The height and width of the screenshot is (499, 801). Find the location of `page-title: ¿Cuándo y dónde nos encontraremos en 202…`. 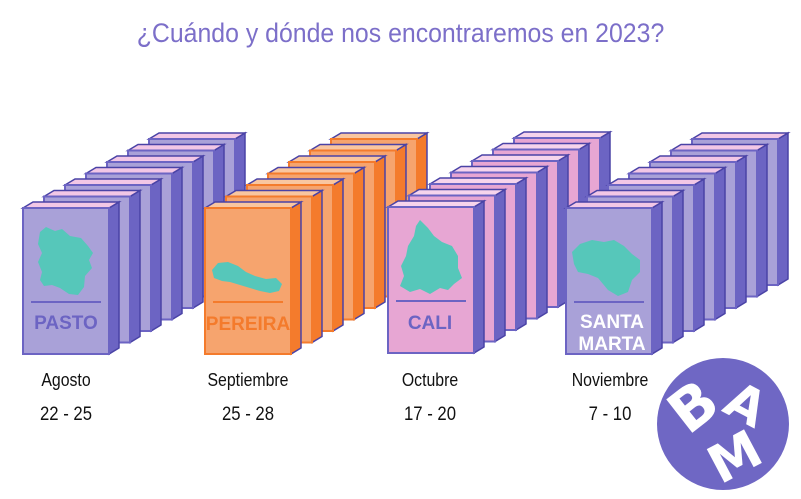

page-title: ¿Cuándo y dónde nos encontraremos en 202… is located at coordinates (400, 33).